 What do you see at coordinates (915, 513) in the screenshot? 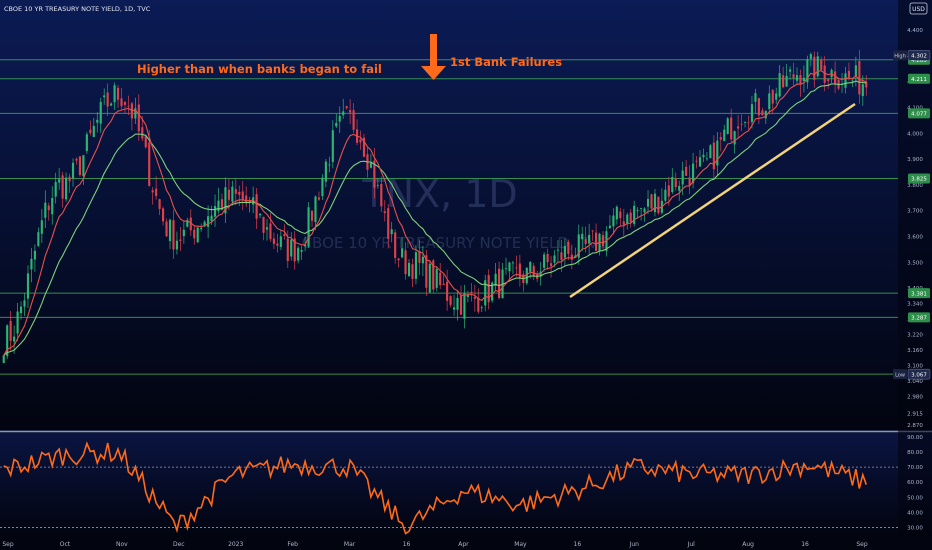
I see `rsi-axis-label: 40.00` at bounding box center [915, 513].